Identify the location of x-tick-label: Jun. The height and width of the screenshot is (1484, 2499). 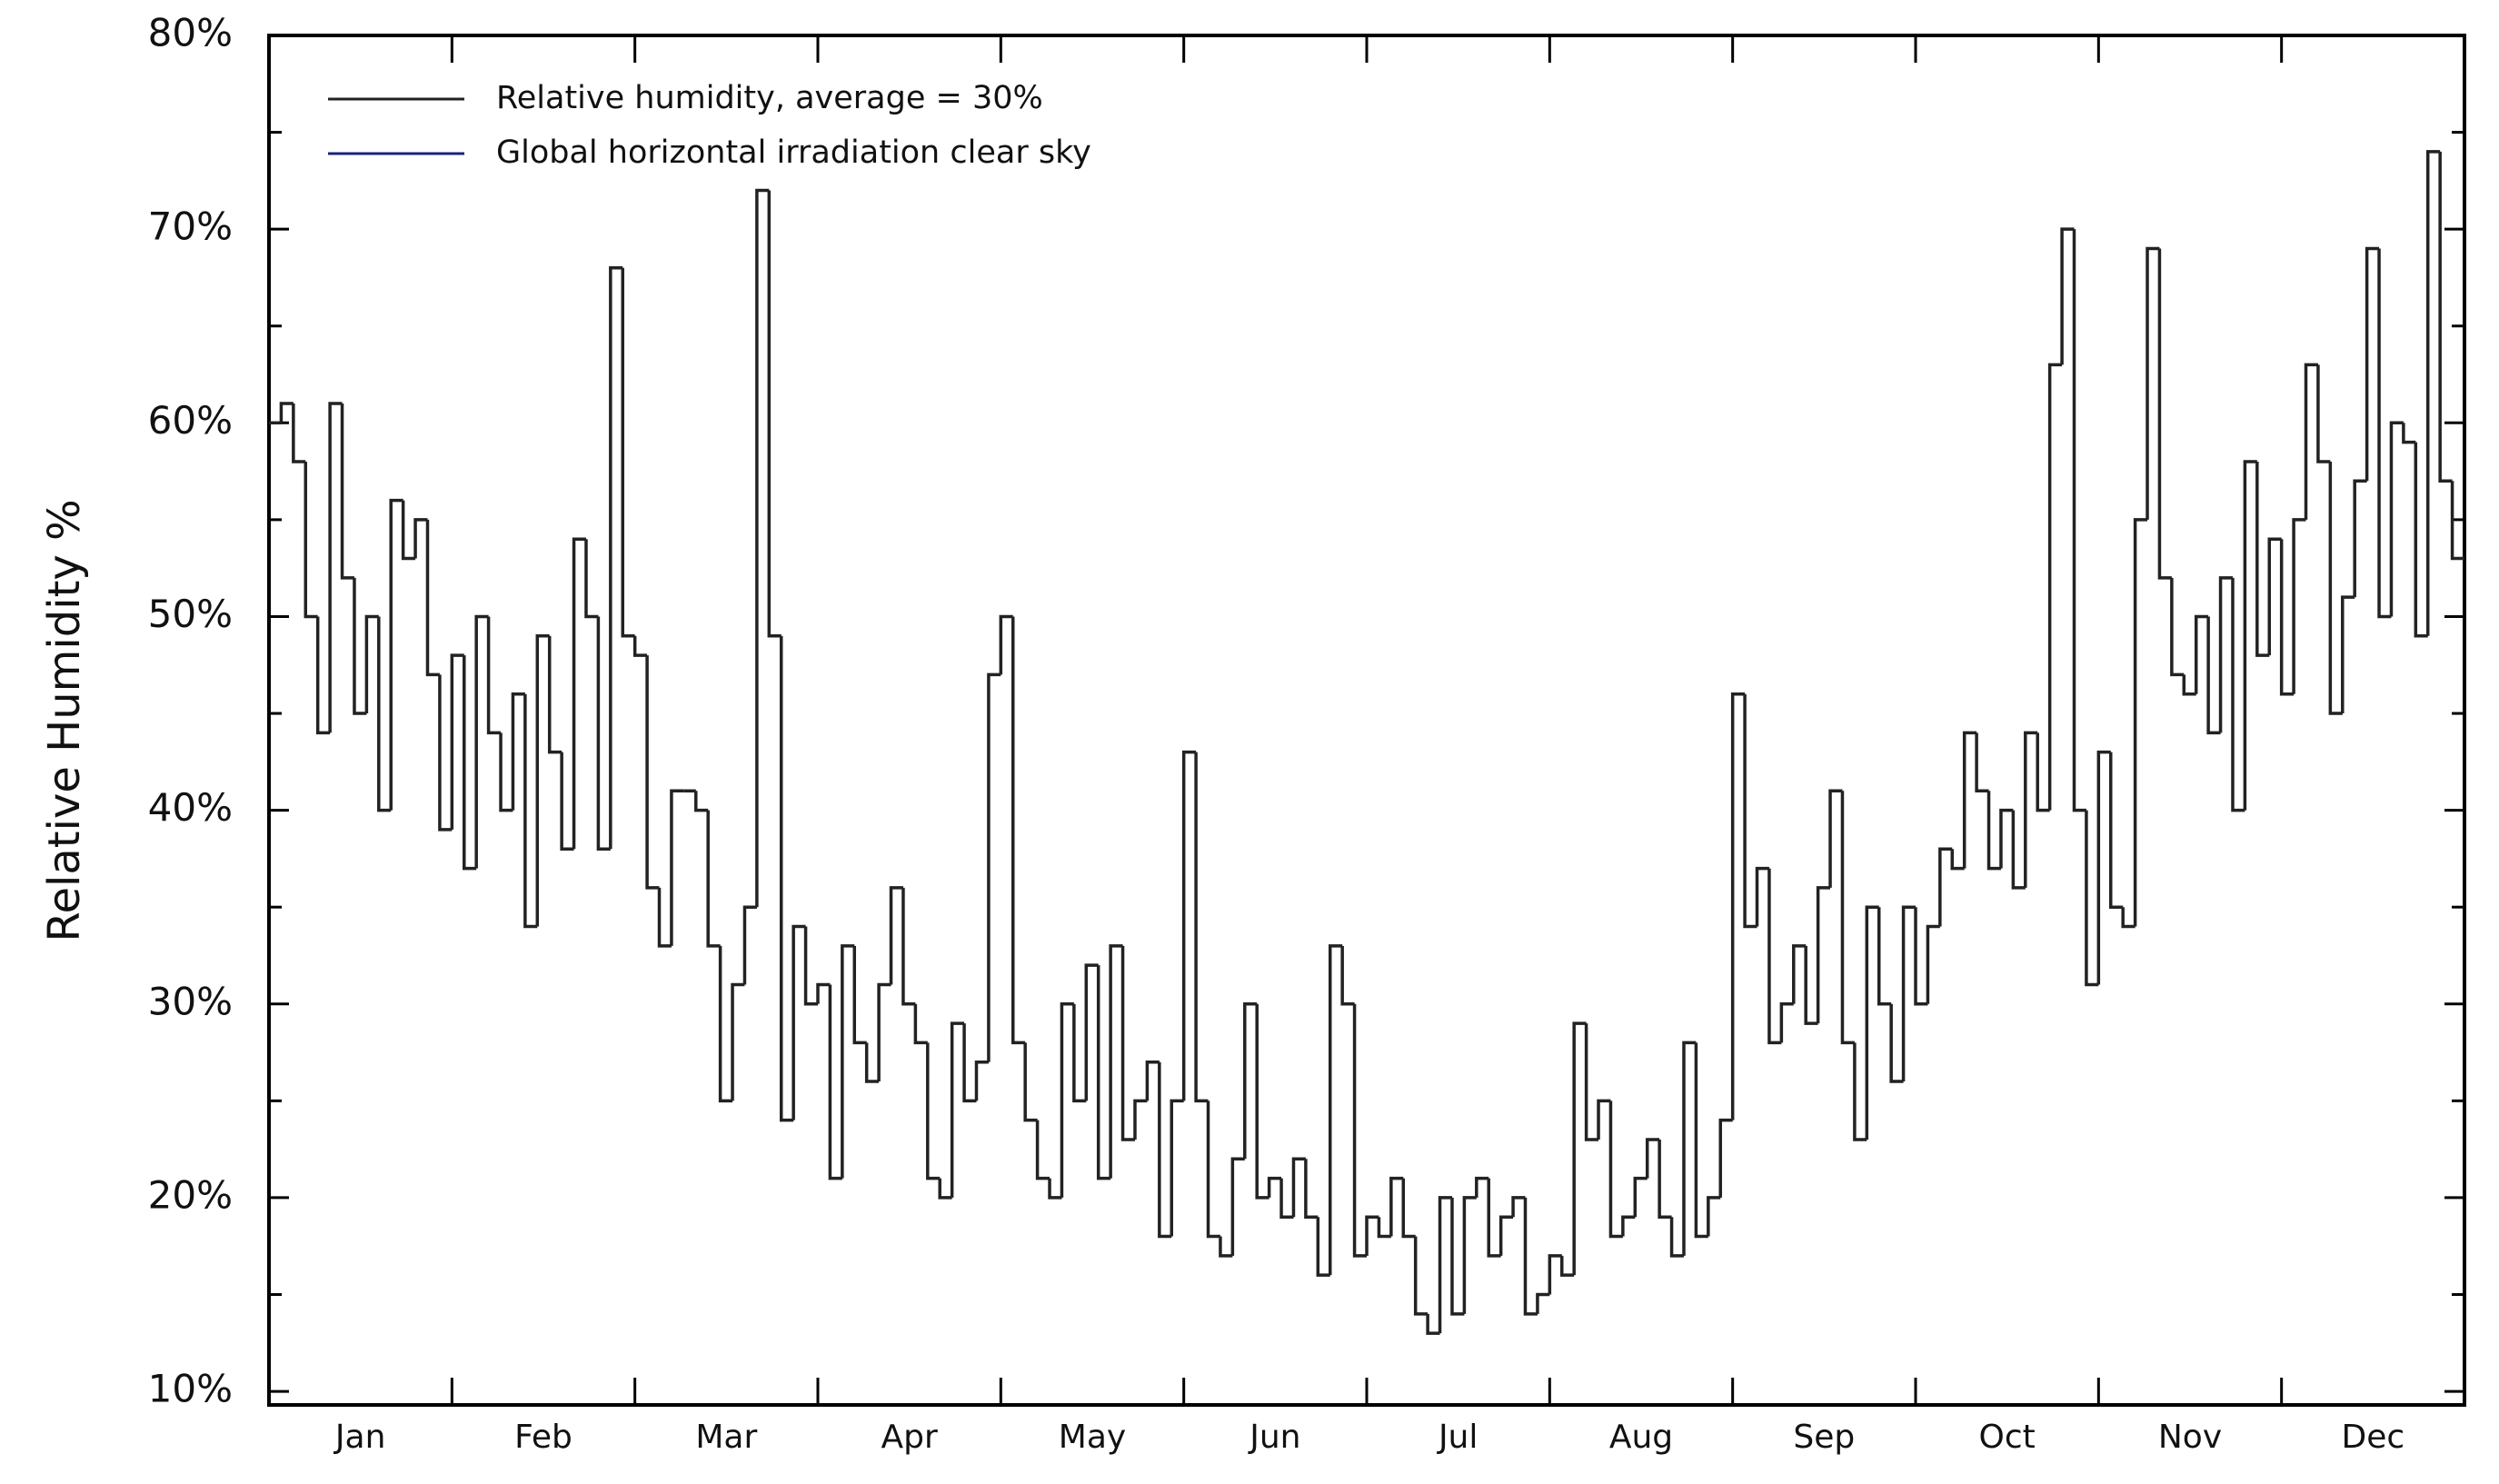
(1274, 1437).